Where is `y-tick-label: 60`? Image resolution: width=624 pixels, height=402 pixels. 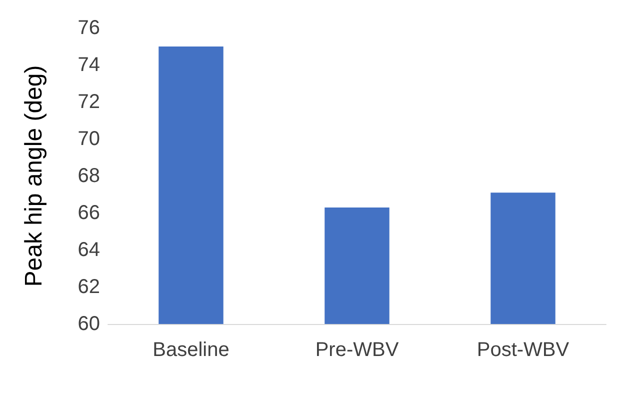 y-tick-label: 60 is located at coordinates (89, 324).